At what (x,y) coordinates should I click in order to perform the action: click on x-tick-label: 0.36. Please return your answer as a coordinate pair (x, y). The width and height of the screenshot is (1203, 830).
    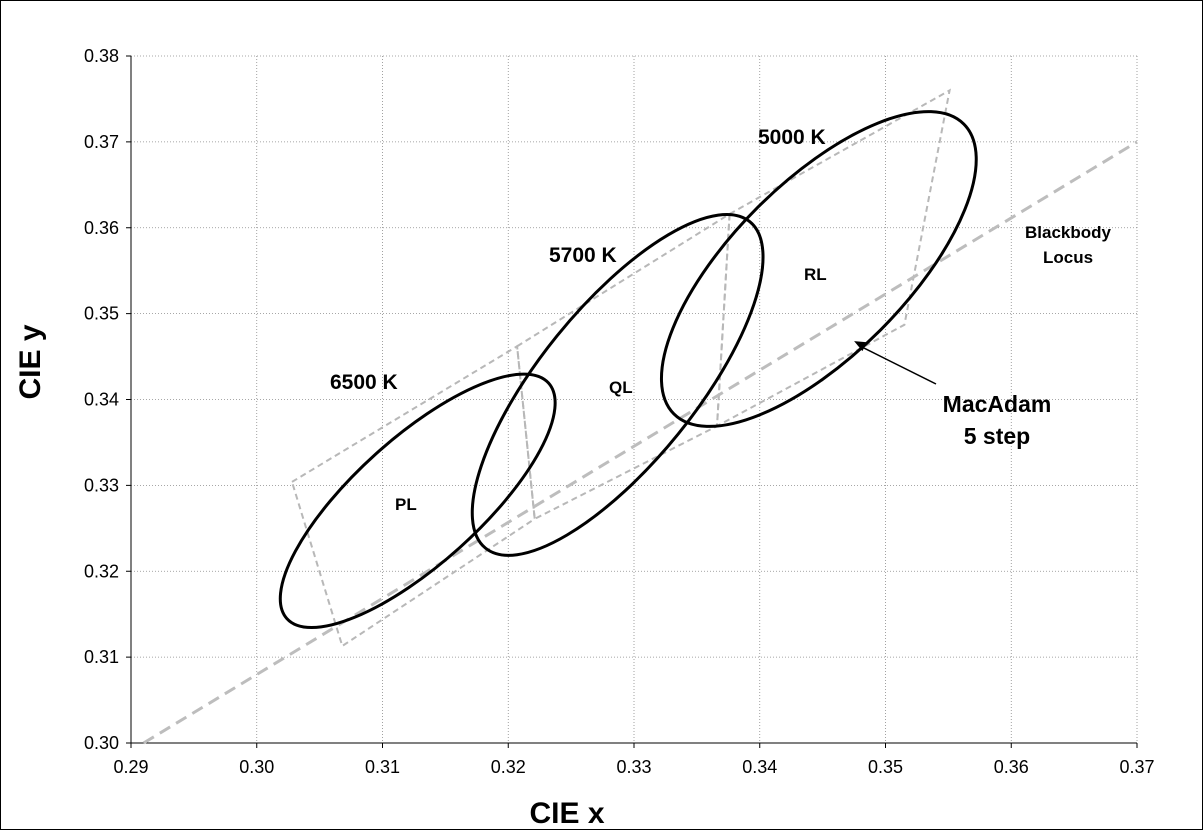
    Looking at the image, I should click on (1011, 767).